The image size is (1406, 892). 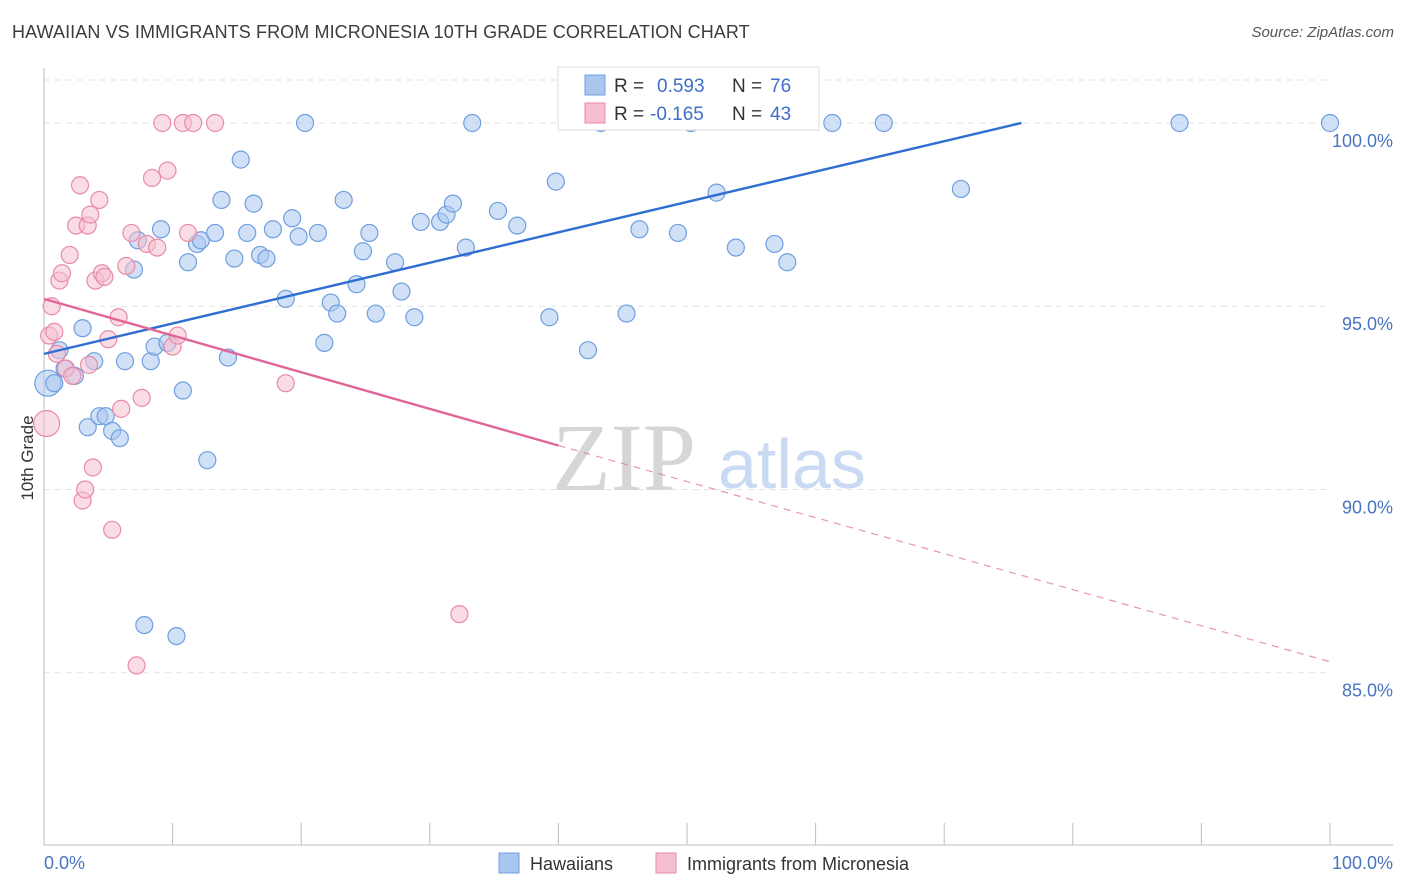 What do you see at coordinates (1322, 32) in the screenshot?
I see `source-credit: Source: ZipAtlas.com` at bounding box center [1322, 32].